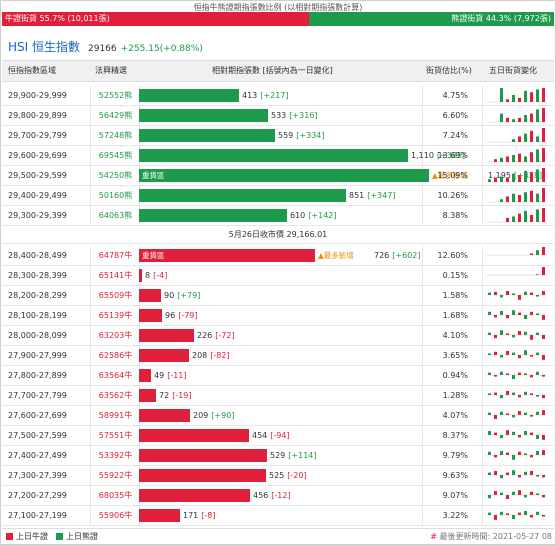  What do you see at coordinates (115, 135) in the screenshot?
I see `product-code-link: 57248熊` at bounding box center [115, 135].